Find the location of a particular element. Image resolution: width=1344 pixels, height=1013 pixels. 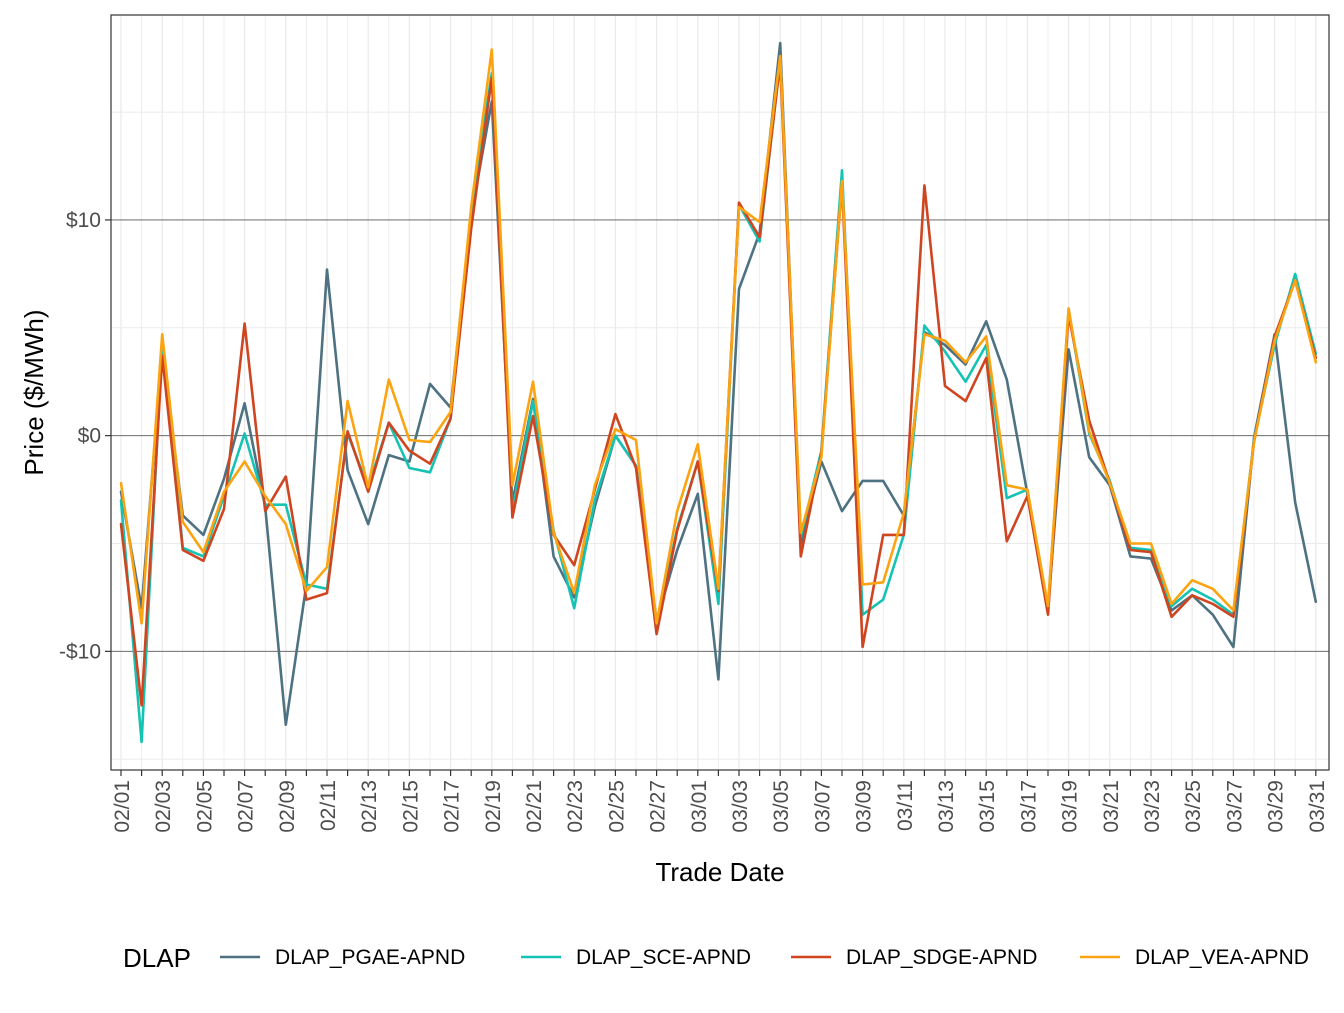

x-tick-label: 03/19 is located at coordinates (1070, 806).